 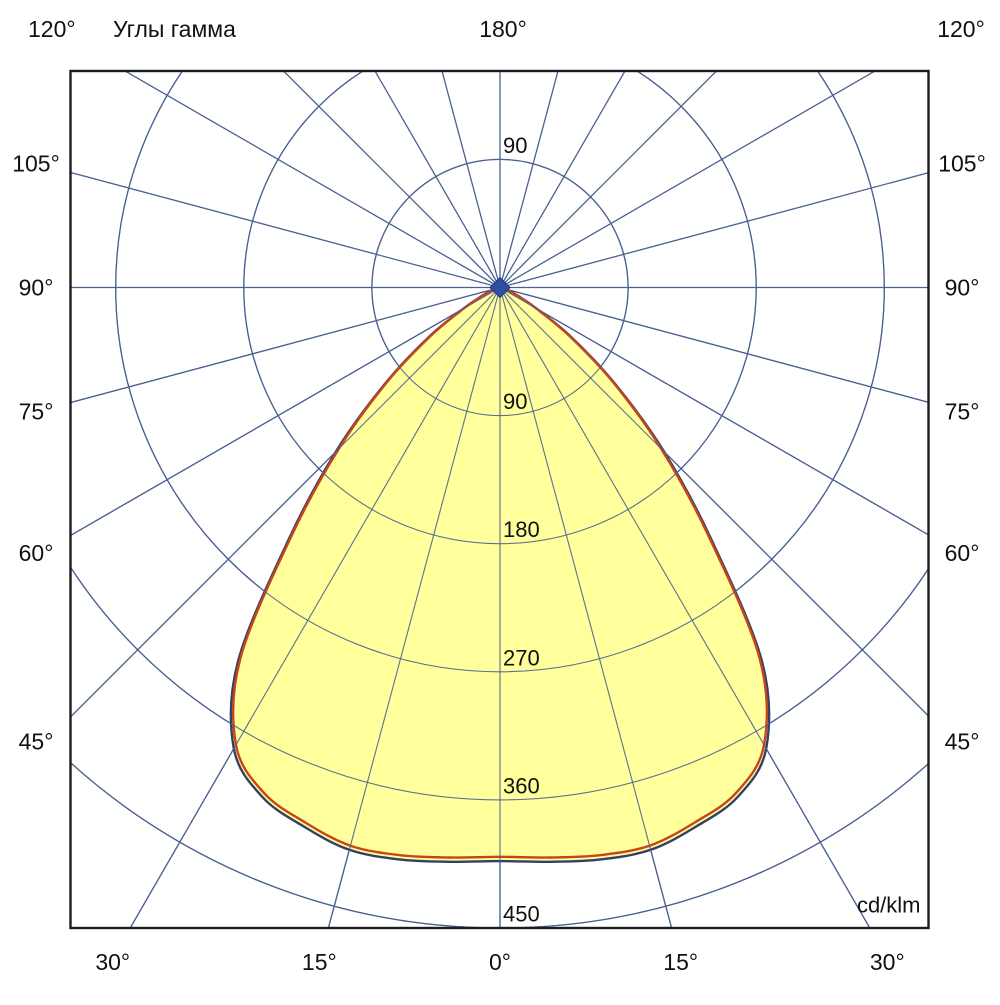 What do you see at coordinates (887, 962) in the screenshot?
I see `gamma-angle-label-bottom-30: 30°` at bounding box center [887, 962].